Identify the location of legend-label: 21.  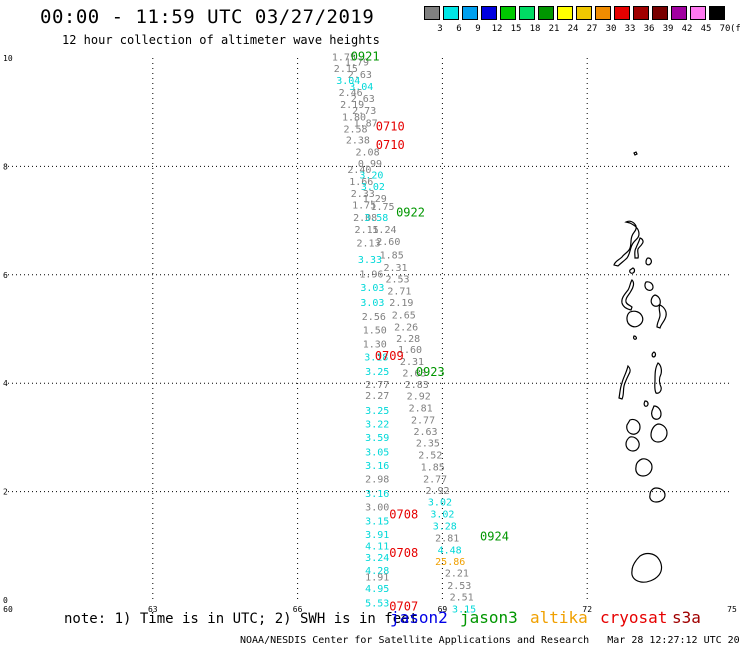
(554, 29).